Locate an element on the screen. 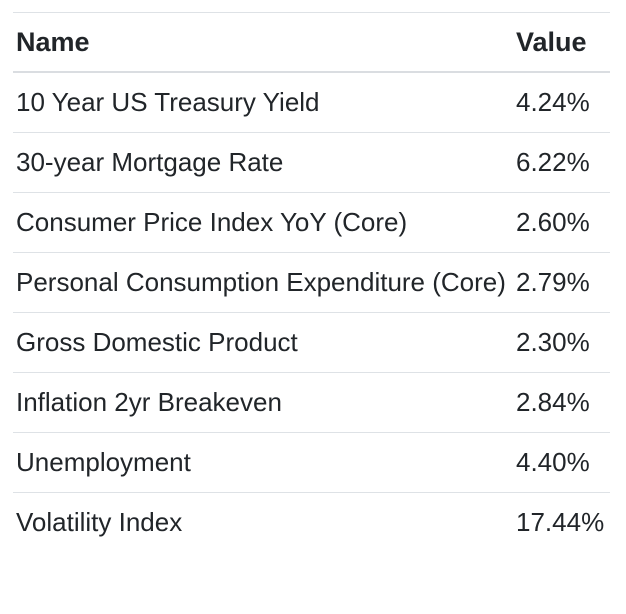 This screenshot has height=614, width=626. indicator-name-cell: Personal Consumption Expenditure (Core) is located at coordinates (263, 282).